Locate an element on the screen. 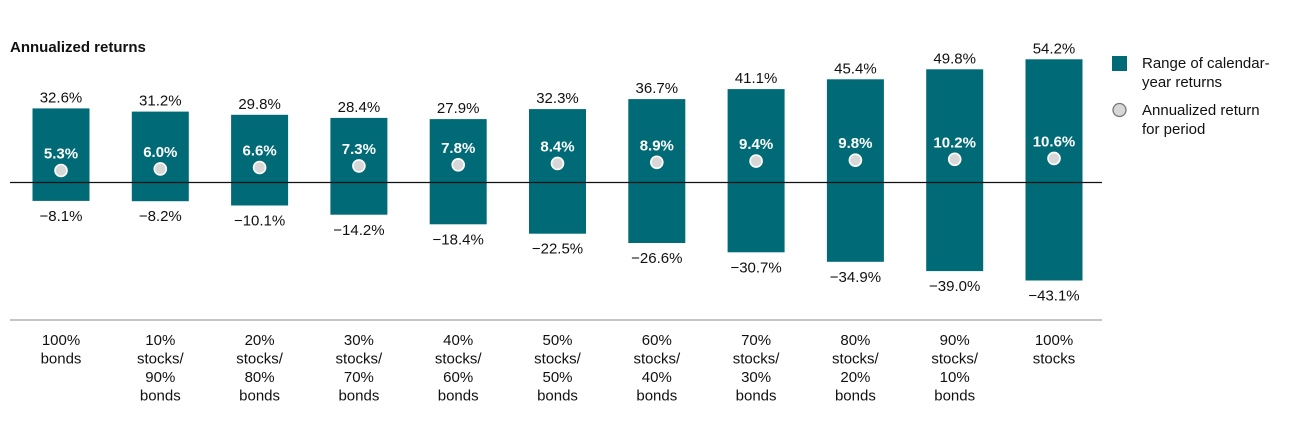  low-label-0: −8.1% is located at coordinates (61, 216).